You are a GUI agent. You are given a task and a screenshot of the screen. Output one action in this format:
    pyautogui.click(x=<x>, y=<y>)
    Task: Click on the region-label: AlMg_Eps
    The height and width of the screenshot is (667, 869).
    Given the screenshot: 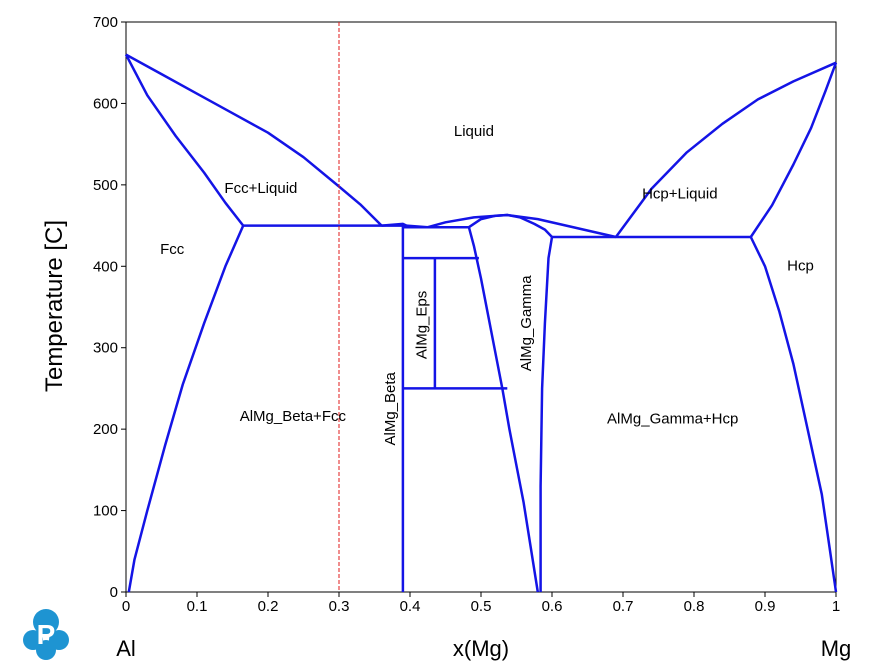 What is the action you would take?
    pyautogui.click(x=422, y=325)
    